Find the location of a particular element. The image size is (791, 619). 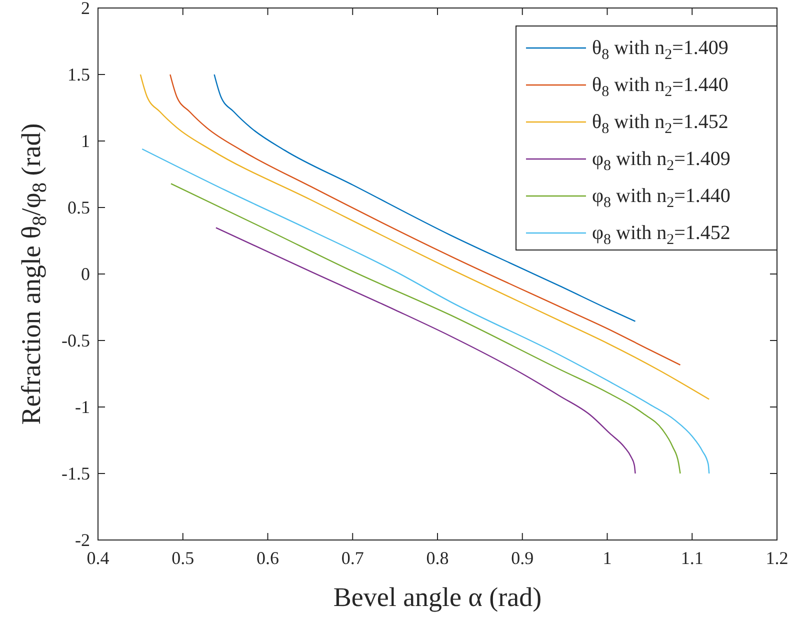

legend-label: θ$_{8}$ with n$_{2}$=1.409 is located at coordinates (660, 49).